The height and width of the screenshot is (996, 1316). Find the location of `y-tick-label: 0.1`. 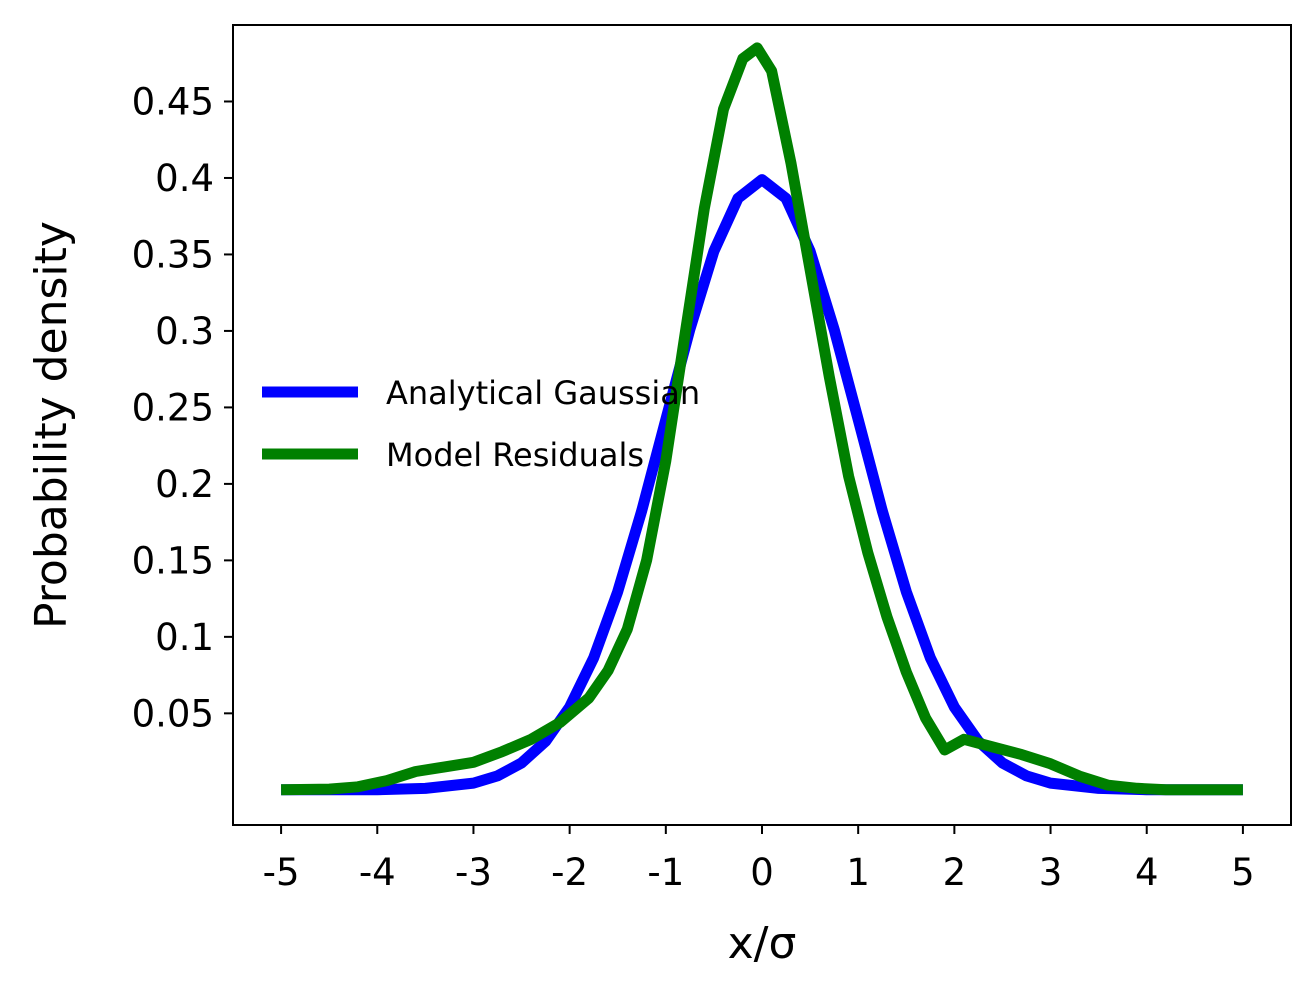

y-tick-label: 0.1 is located at coordinates (184, 637).